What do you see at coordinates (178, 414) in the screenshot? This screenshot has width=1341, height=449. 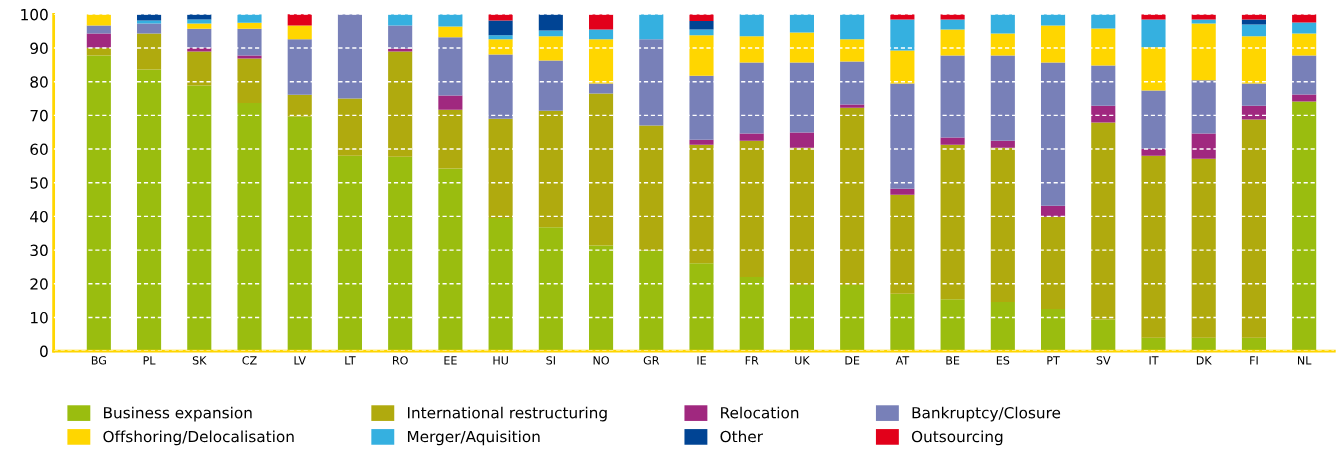 I see `legend-label: Business expansion` at bounding box center [178, 414].